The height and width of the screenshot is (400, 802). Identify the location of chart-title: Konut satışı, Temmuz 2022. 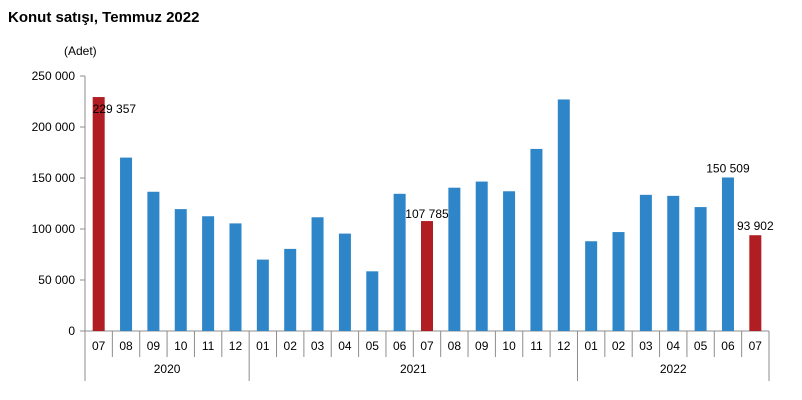
(104, 17).